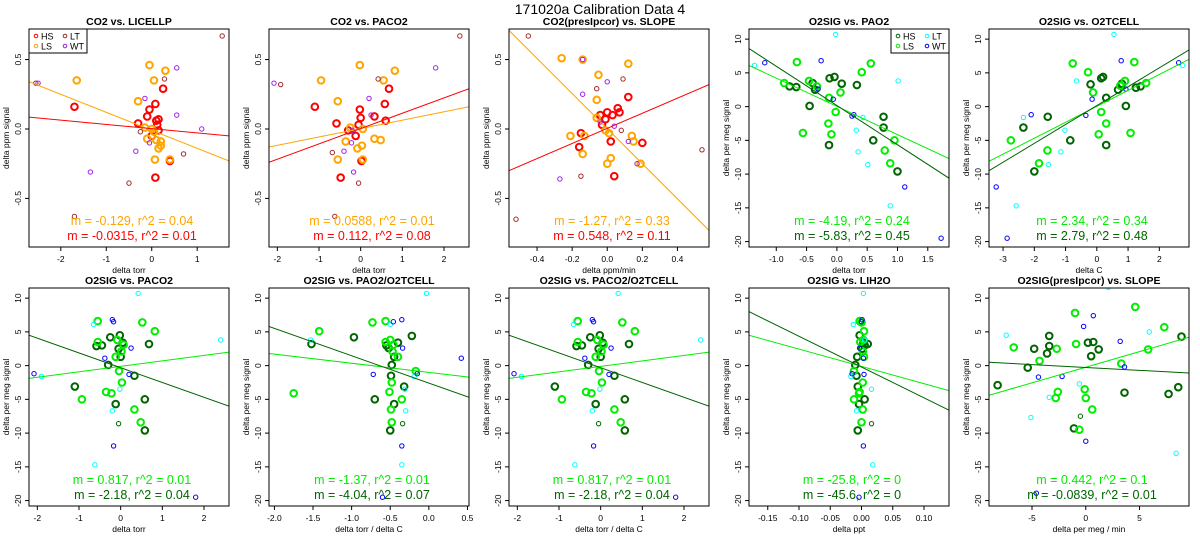 The image size is (1200, 550). I want to click on plot-frame, so click(849, 397).